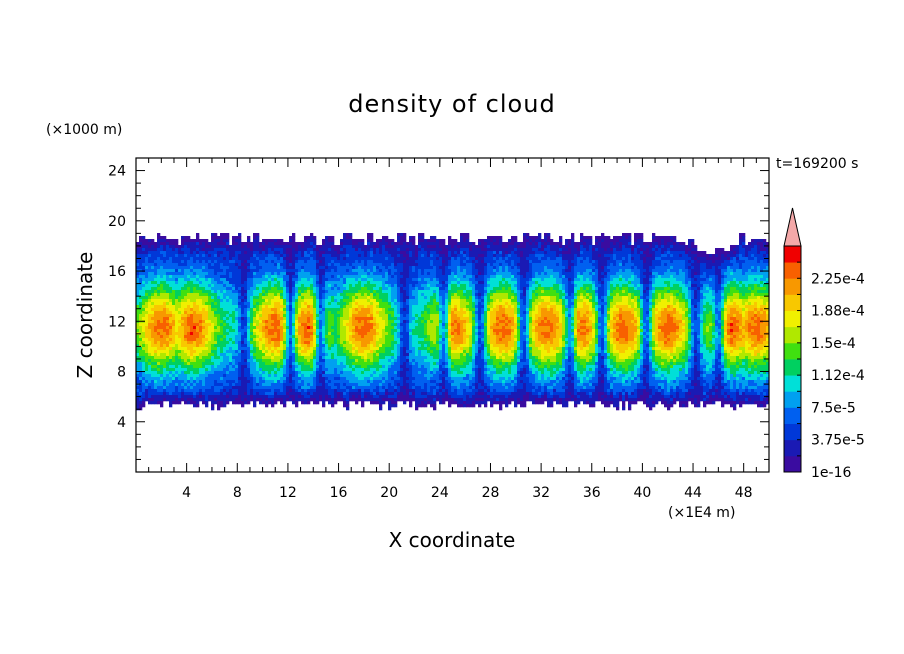  What do you see at coordinates (237, 493) in the screenshot?
I see `x-tick-label: 8` at bounding box center [237, 493].